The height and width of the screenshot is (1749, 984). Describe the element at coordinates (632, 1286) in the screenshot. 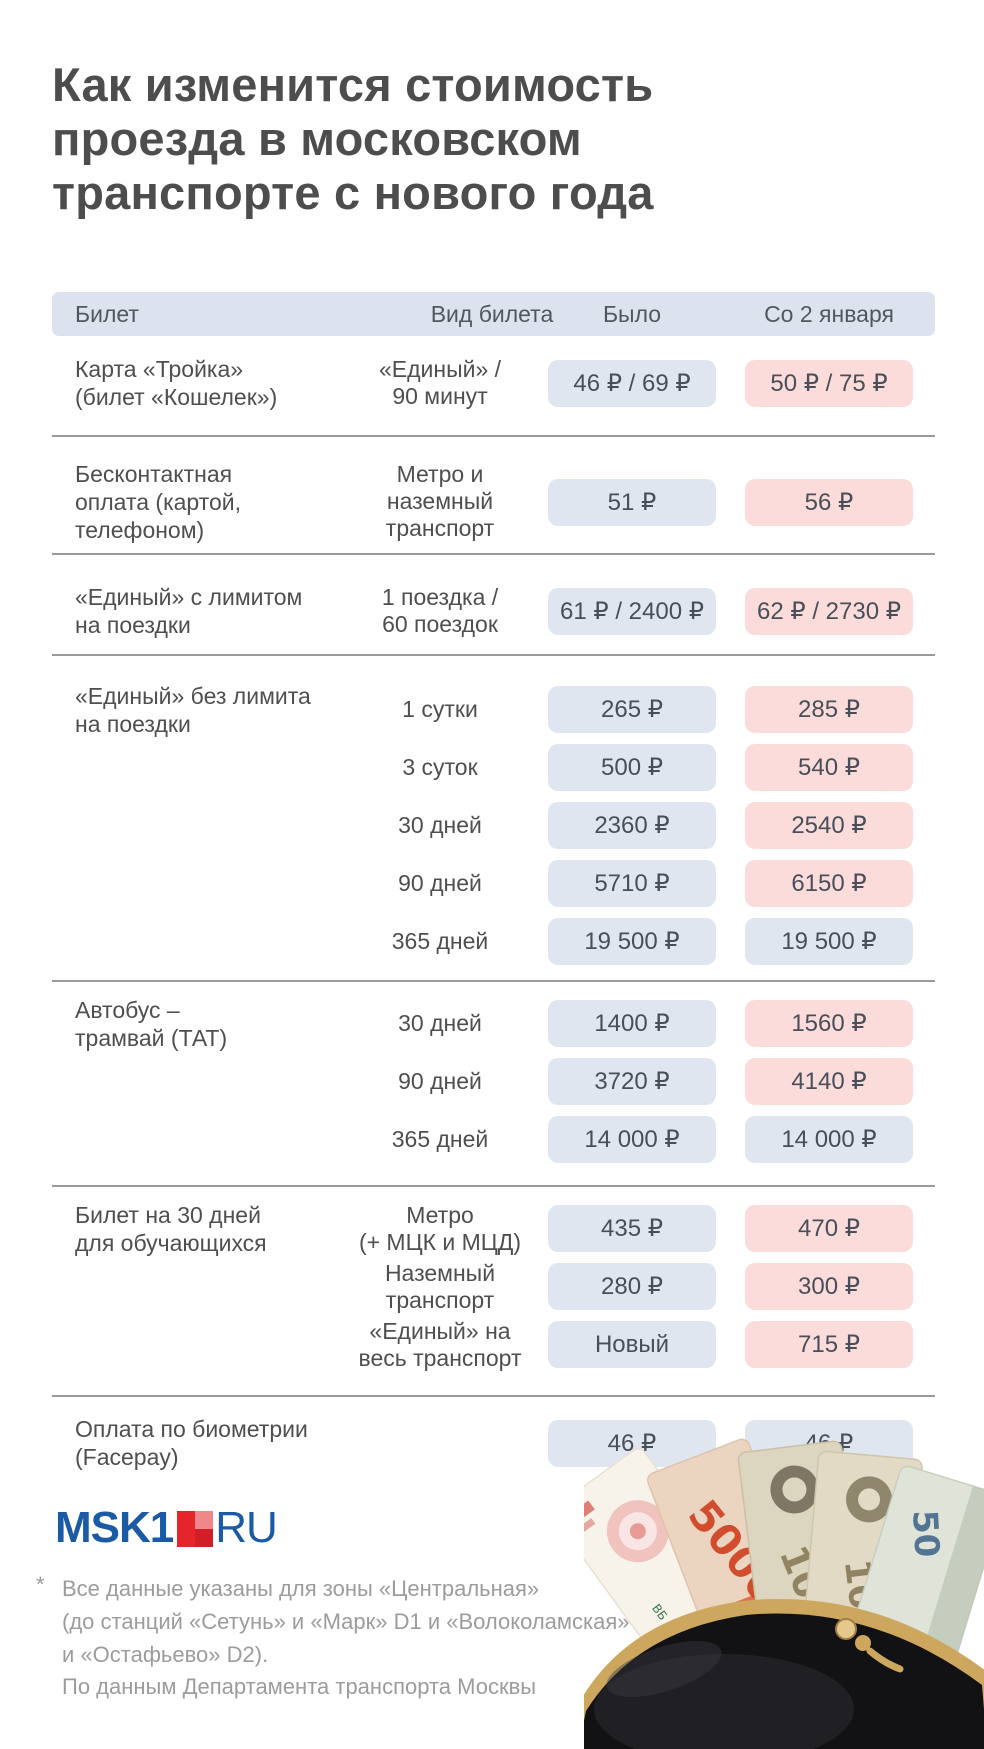

I see `price-badge-was: 280 ₽` at that location.